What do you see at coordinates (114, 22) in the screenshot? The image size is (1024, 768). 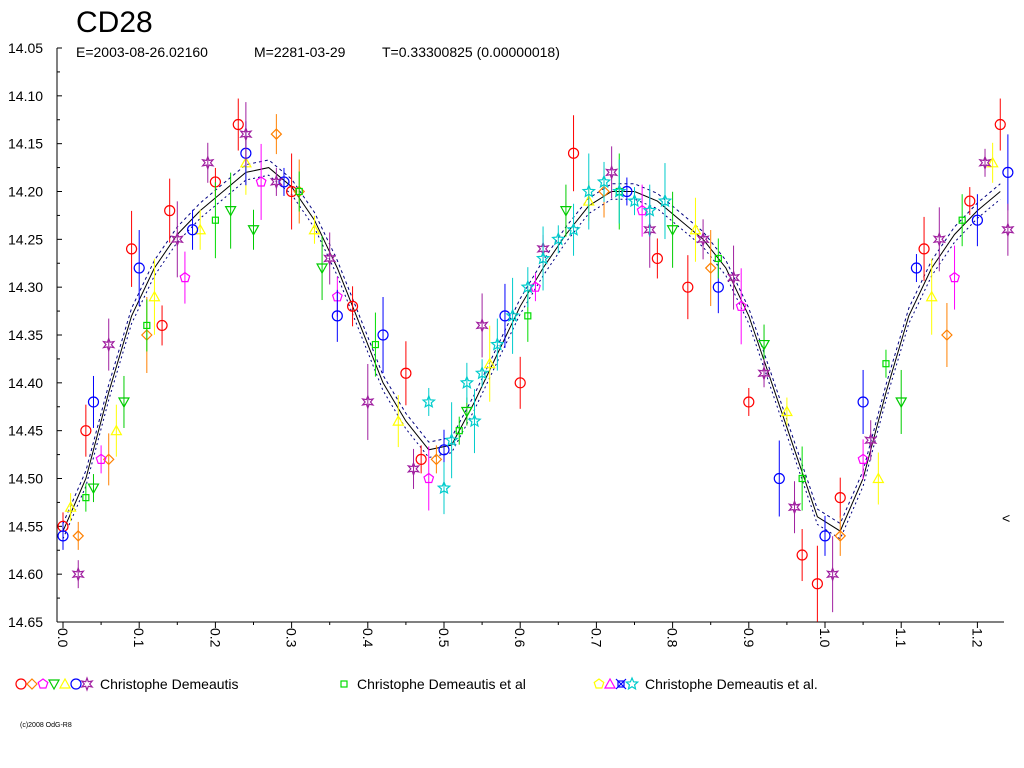 I see `chart-title: CD28` at bounding box center [114, 22].